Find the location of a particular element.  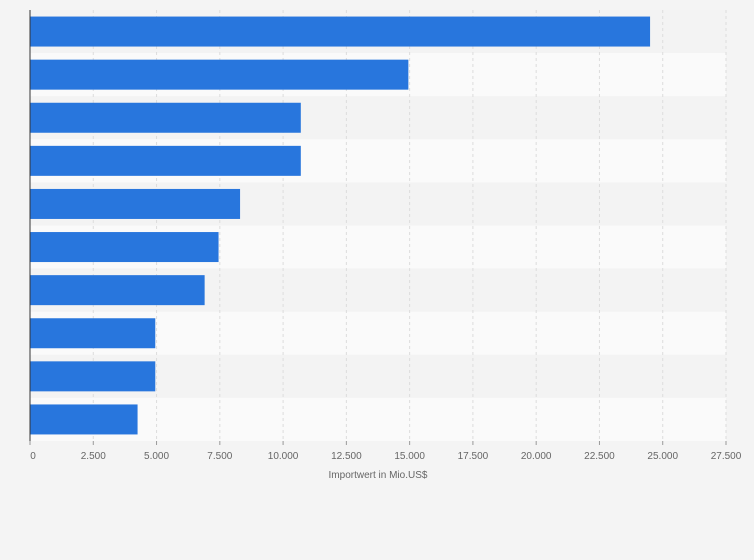

x-tick-label: 12.500 is located at coordinates (346, 456).